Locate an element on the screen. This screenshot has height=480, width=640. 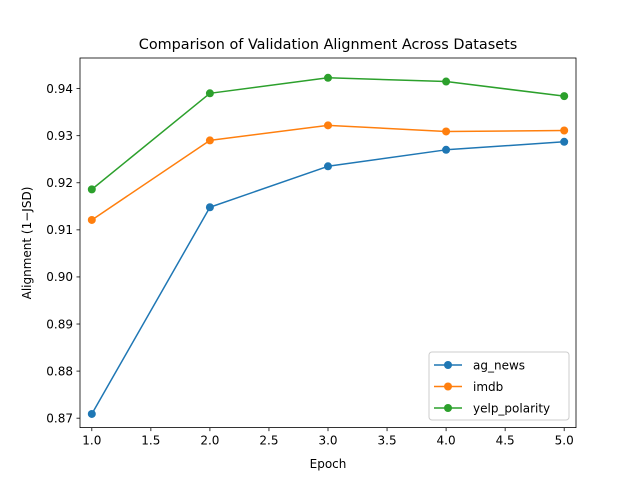
x-tick-label: 2.0 is located at coordinates (209, 441).